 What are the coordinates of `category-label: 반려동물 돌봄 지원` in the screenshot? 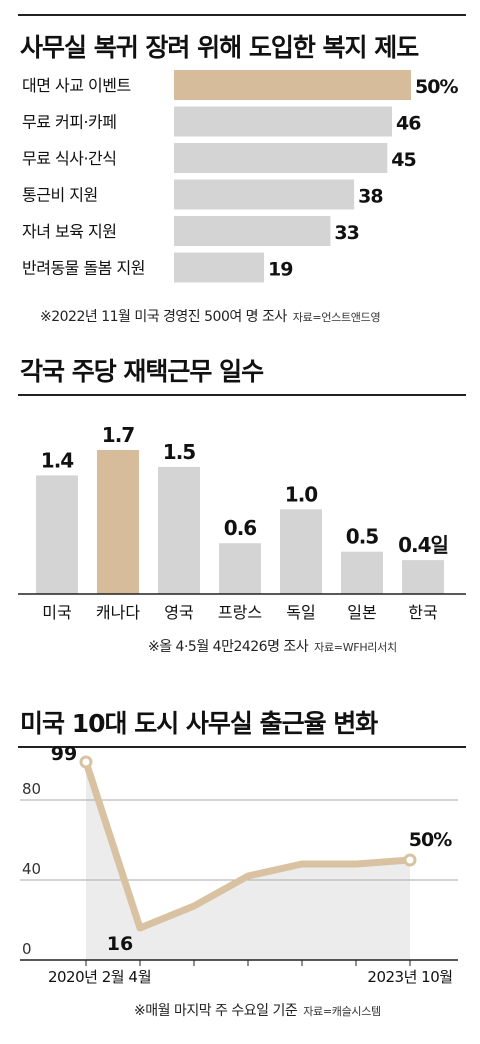 It's located at (83, 268).